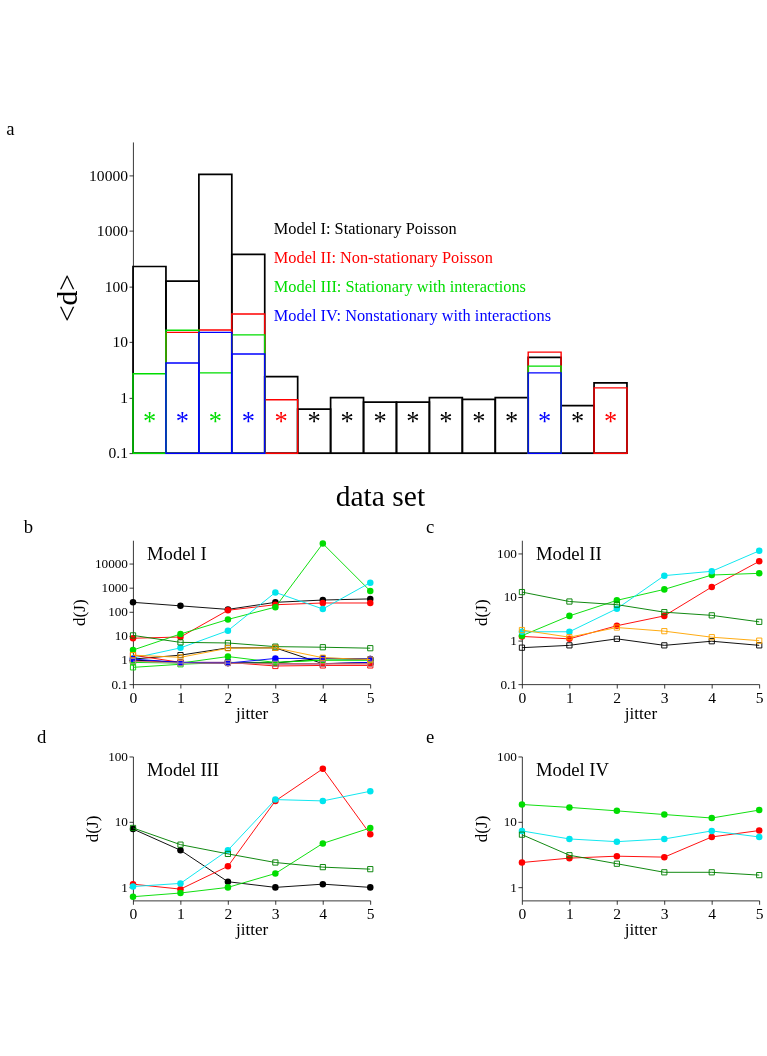 This screenshot has height=1056, width=767. I want to click on x-axis-title: data set, so click(380, 496).